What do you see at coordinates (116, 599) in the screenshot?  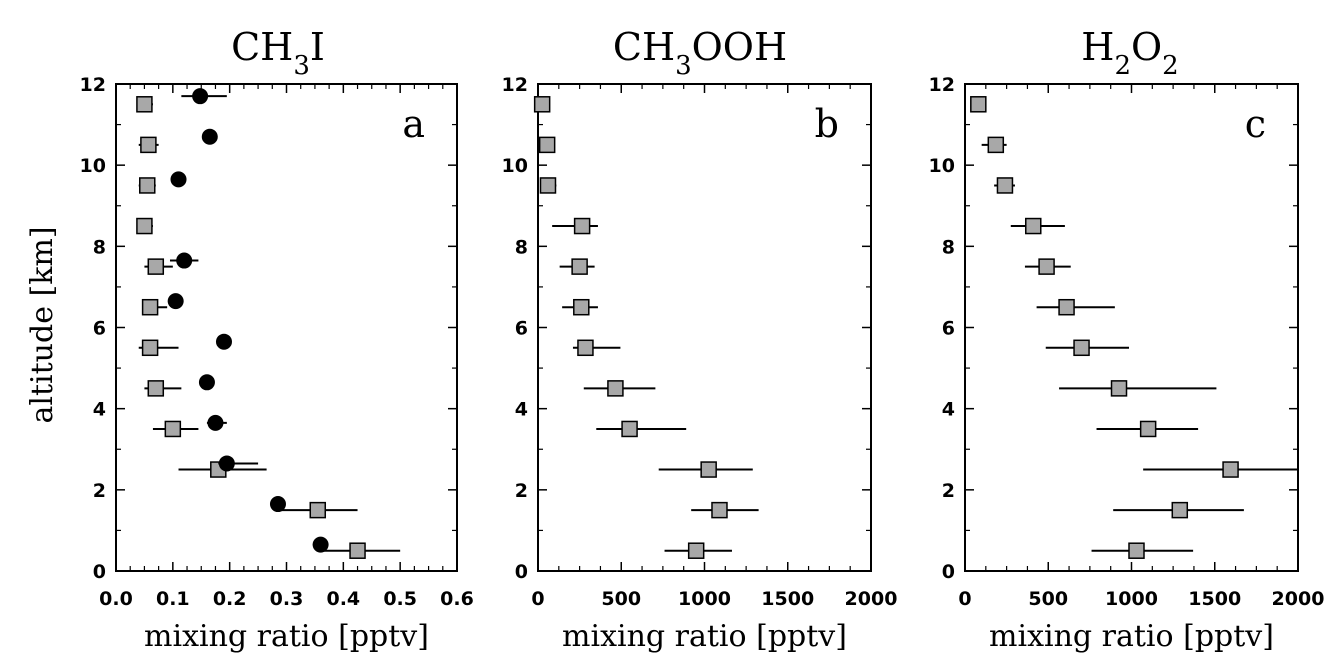 I see `x-tick-label: 0.0` at bounding box center [116, 599].